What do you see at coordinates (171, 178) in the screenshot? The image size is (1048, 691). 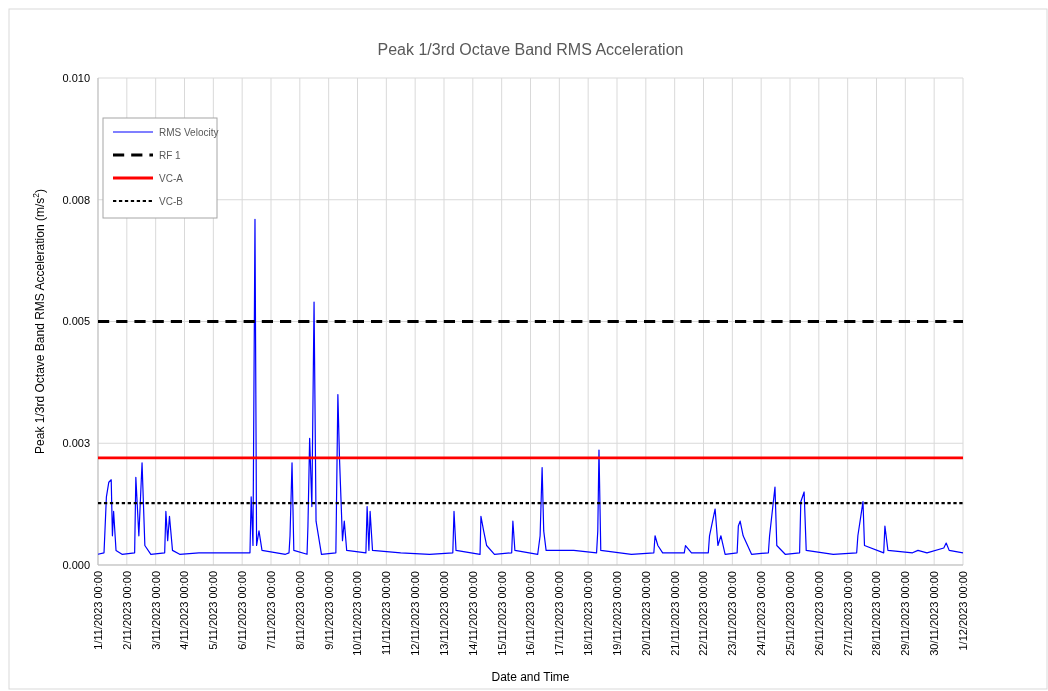 I see `legend-label: VC-A` at bounding box center [171, 178].